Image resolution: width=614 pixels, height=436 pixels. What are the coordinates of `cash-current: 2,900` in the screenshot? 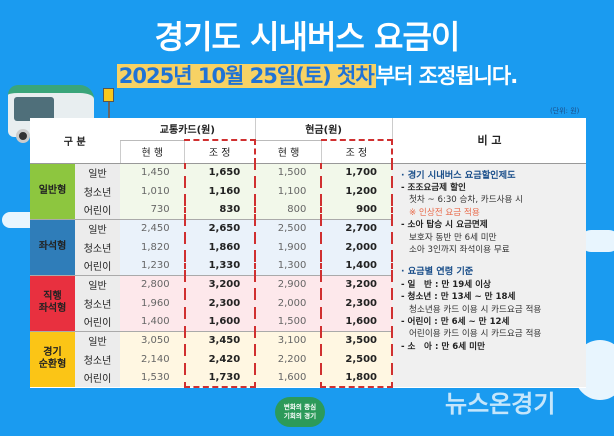 It's located at (288, 284).